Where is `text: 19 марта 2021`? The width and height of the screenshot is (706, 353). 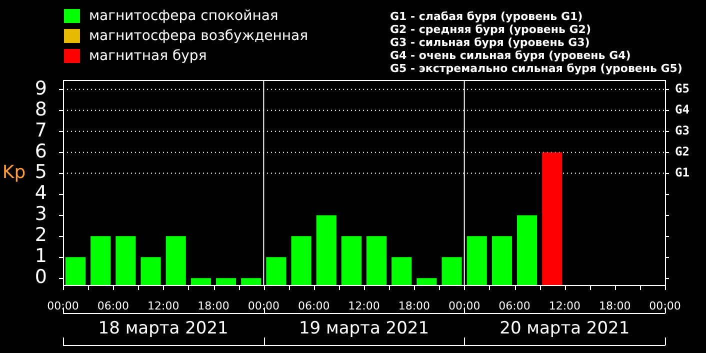
text: 19 марта 2021 is located at coordinates (364, 328).